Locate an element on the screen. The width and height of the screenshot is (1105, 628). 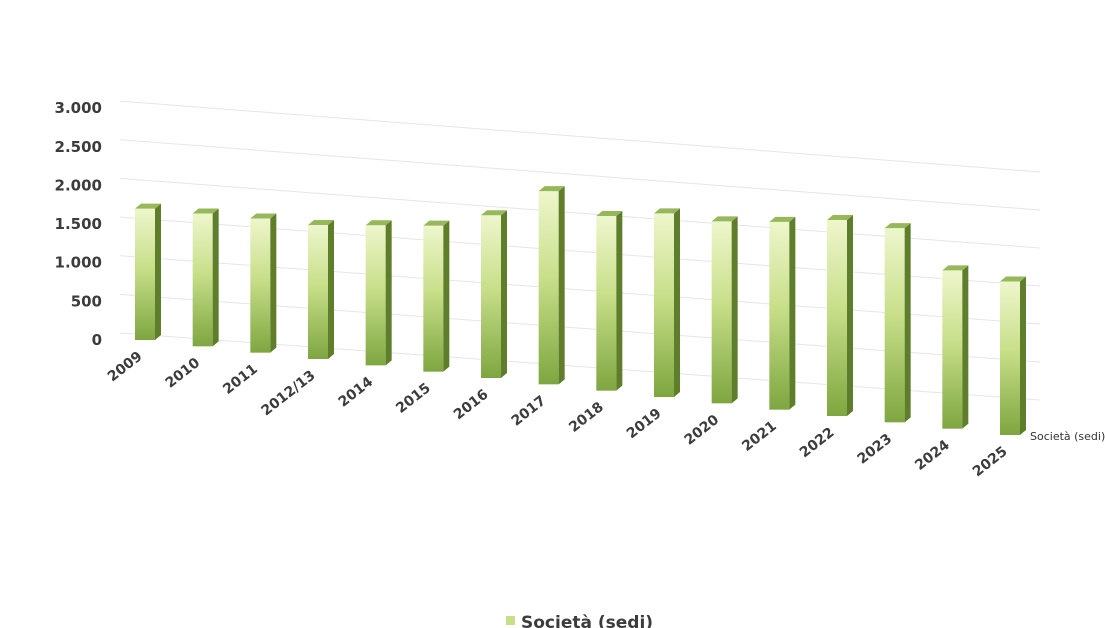
x-tick-label: 2021 is located at coordinates (759, 436).